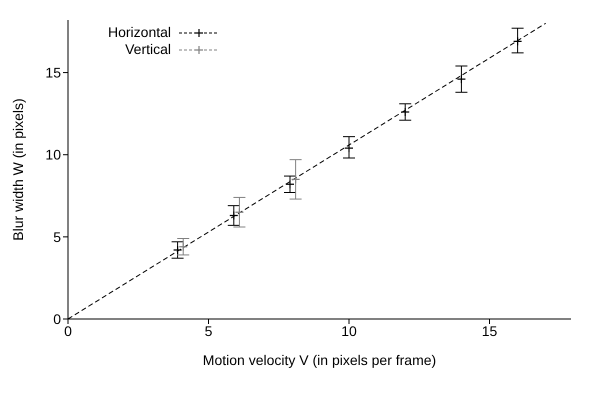  What do you see at coordinates (57, 236) in the screenshot?
I see `y-tick-label: 5` at bounding box center [57, 236].